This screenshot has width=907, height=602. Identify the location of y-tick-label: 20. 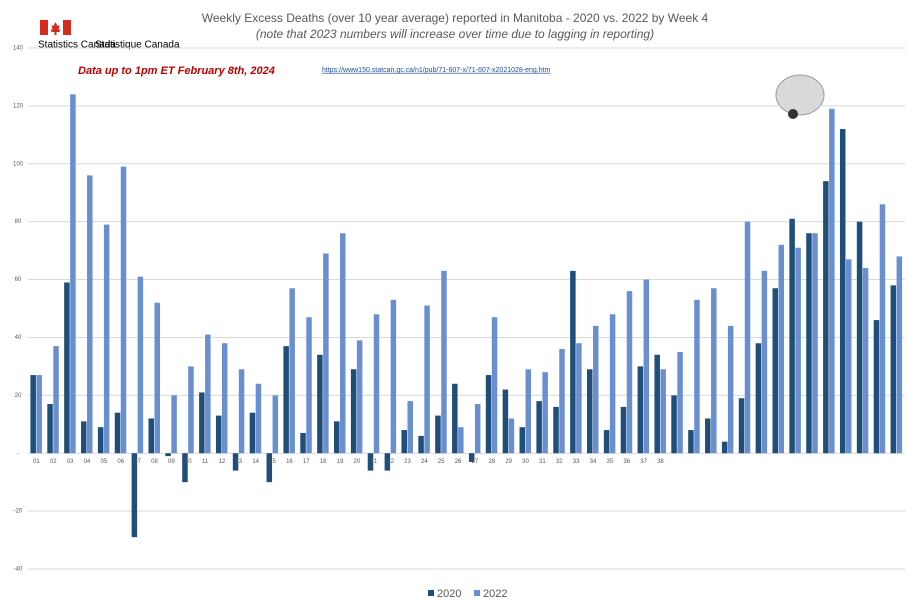
(18, 396).